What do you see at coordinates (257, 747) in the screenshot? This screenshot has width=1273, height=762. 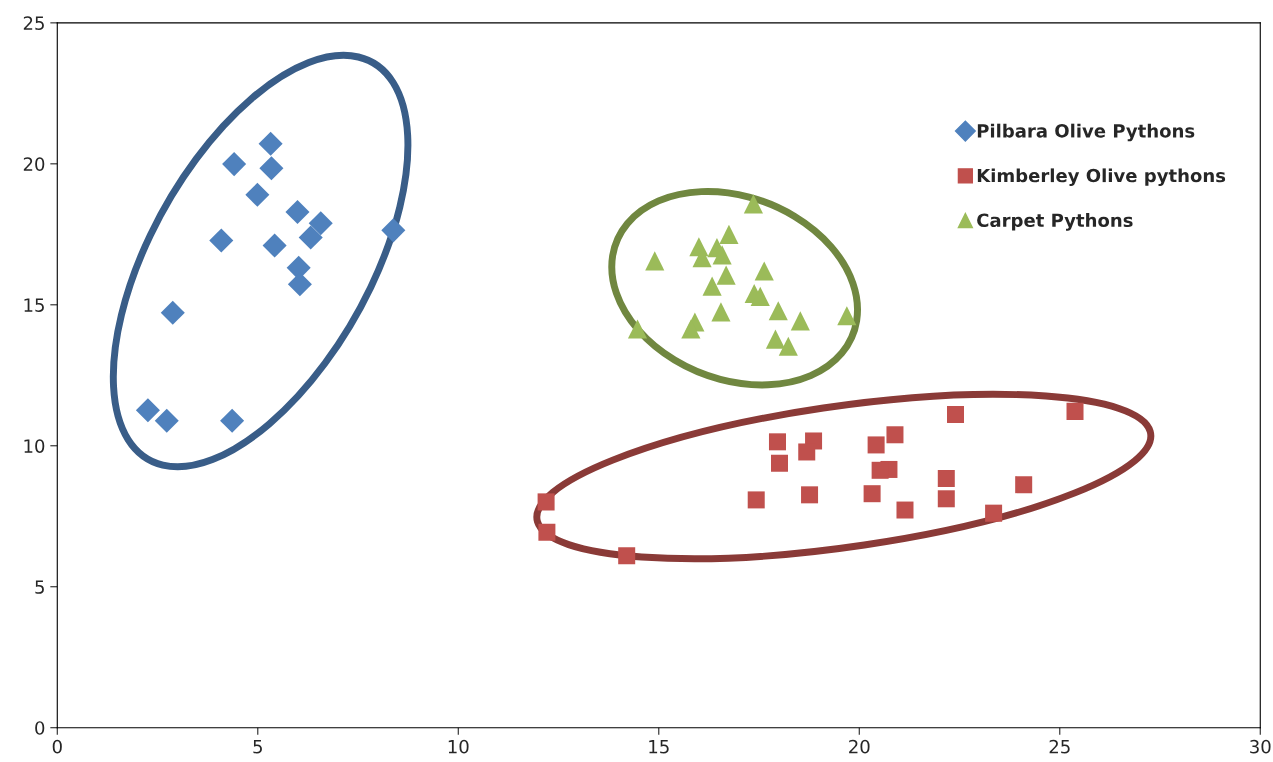 I see `x-tick-label: 5` at bounding box center [257, 747].